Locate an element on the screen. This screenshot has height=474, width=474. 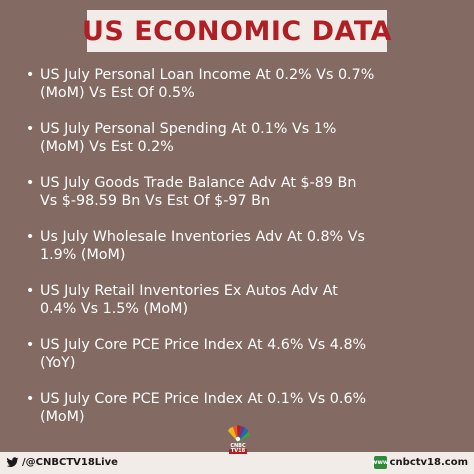
footer-bar: /@CNBCTV18Live www cnbctv18.com is located at coordinates (237, 463).